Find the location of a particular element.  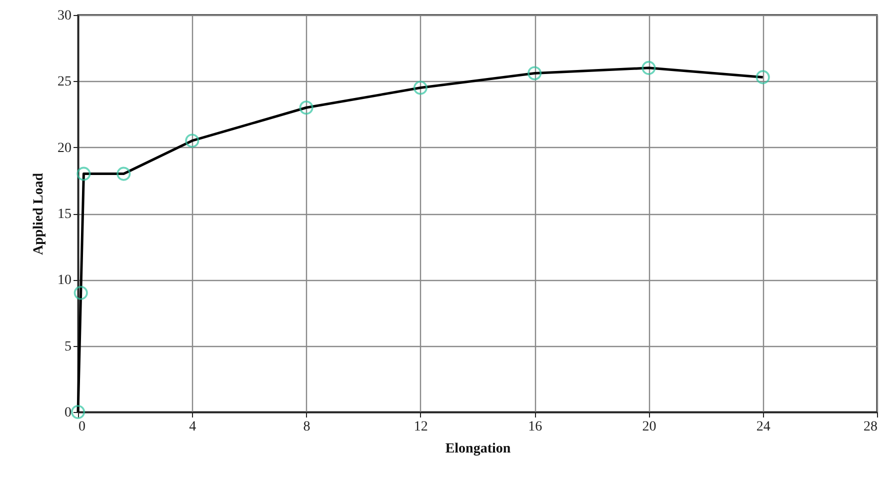

y-tick-label: 0 is located at coordinates (68, 413).